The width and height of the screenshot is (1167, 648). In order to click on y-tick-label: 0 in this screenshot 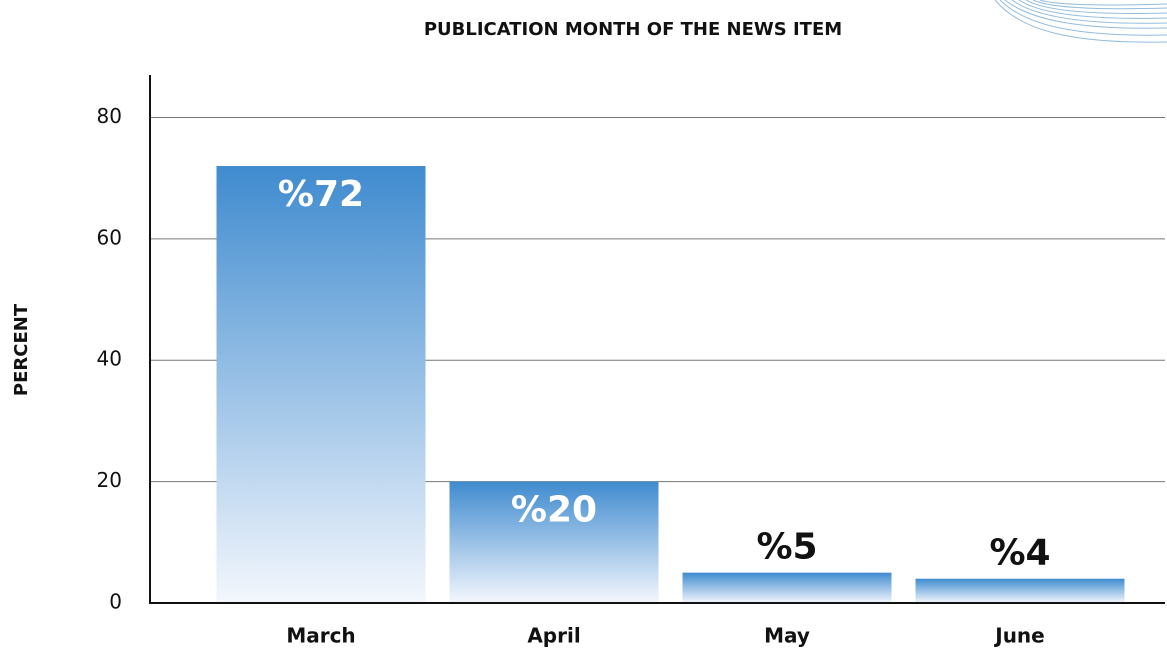, I will do `click(115, 602)`.